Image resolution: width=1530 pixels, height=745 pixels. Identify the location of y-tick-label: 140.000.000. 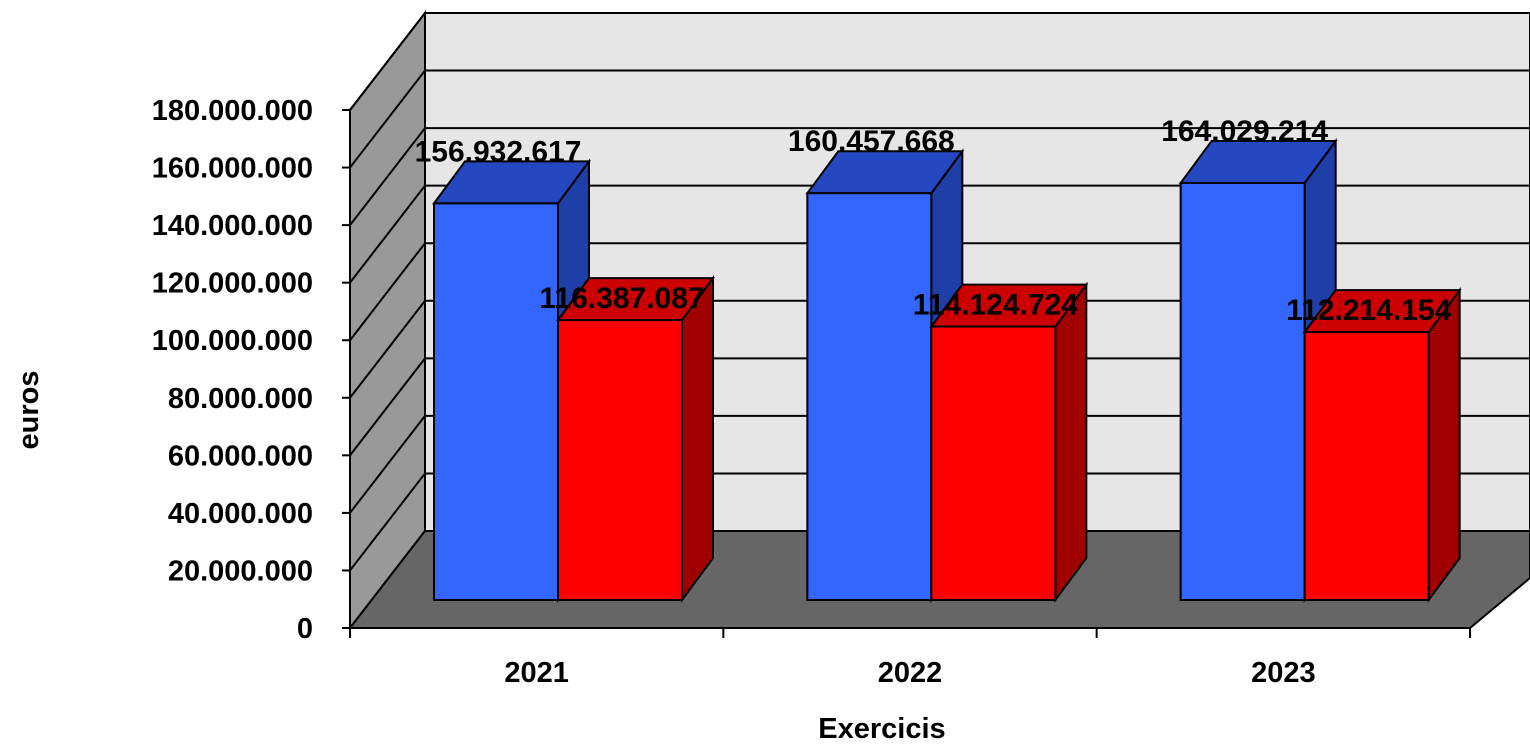
(232, 226).